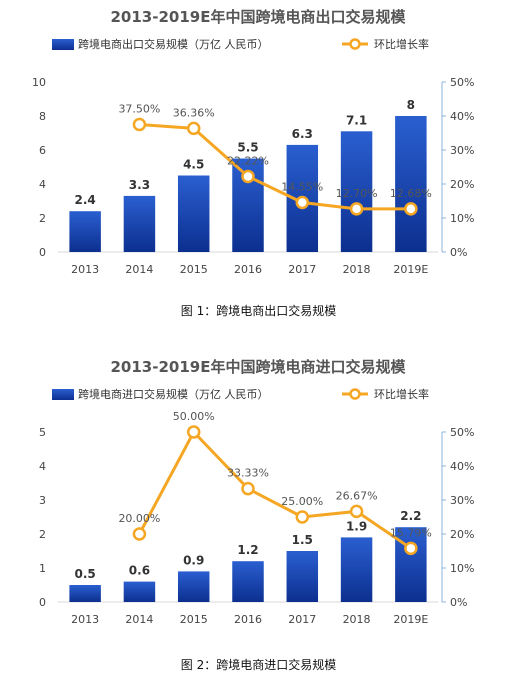 The height and width of the screenshot is (677, 517). I want to click on y-tick-label: 5, so click(42, 432).